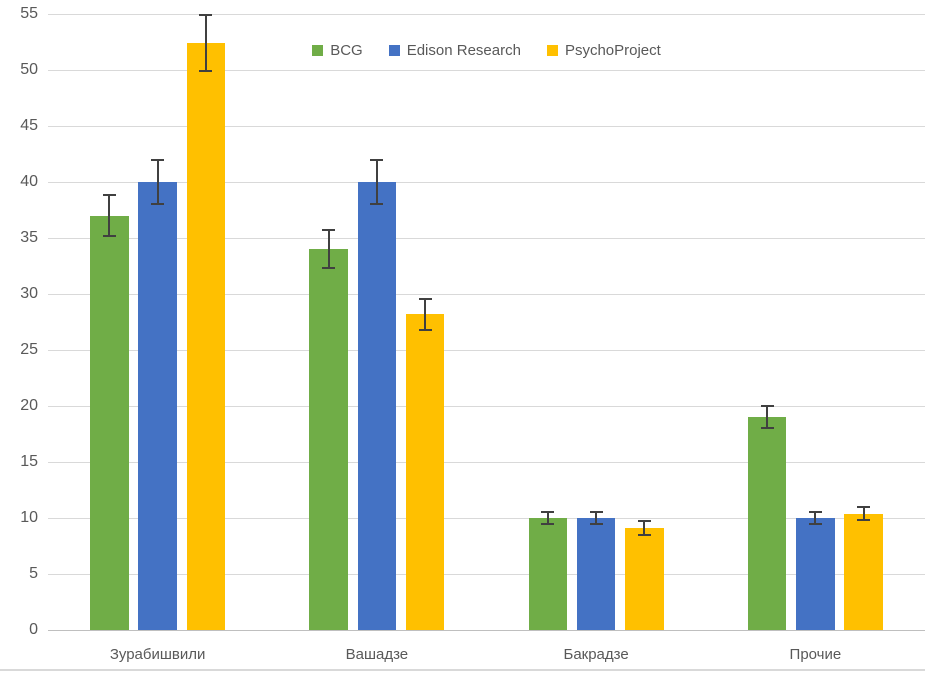  I want to click on legend-item-bcg: BCG, so click(337, 50).